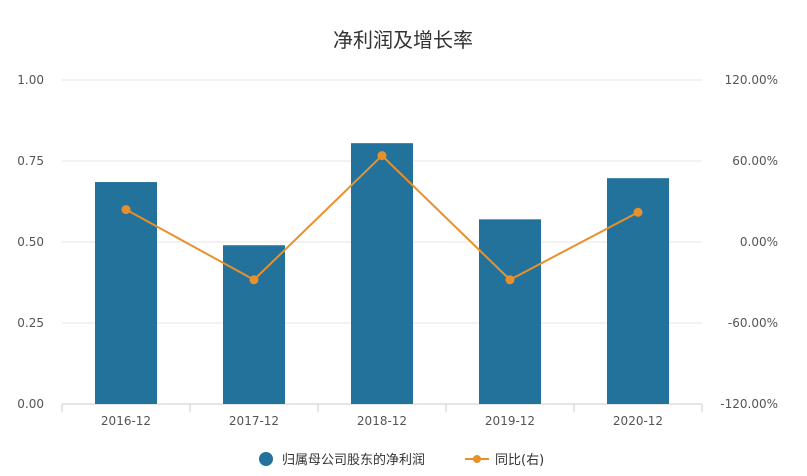 This screenshot has height=476, width=807. What do you see at coordinates (519, 460) in the screenshot?
I see `legend-line-label: 同比(右)` at bounding box center [519, 460].